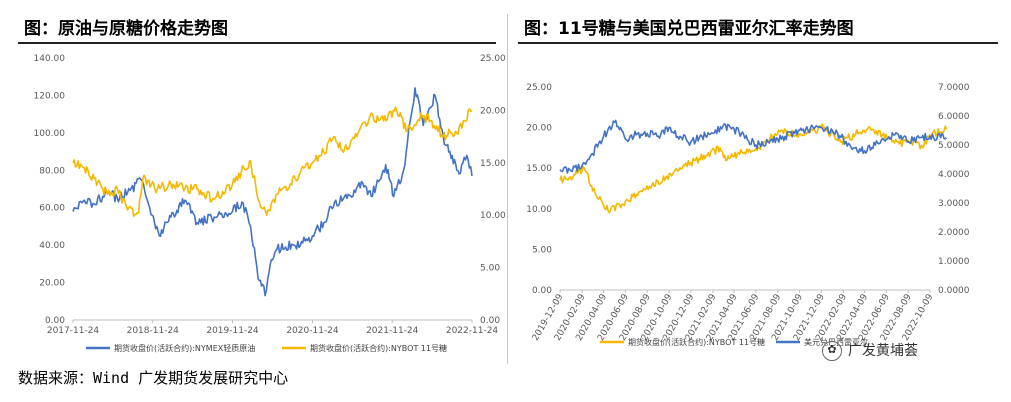  What do you see at coordinates (73, 331) in the screenshot?
I see `x-tick-label: 2017-11-24` at bounding box center [73, 331].